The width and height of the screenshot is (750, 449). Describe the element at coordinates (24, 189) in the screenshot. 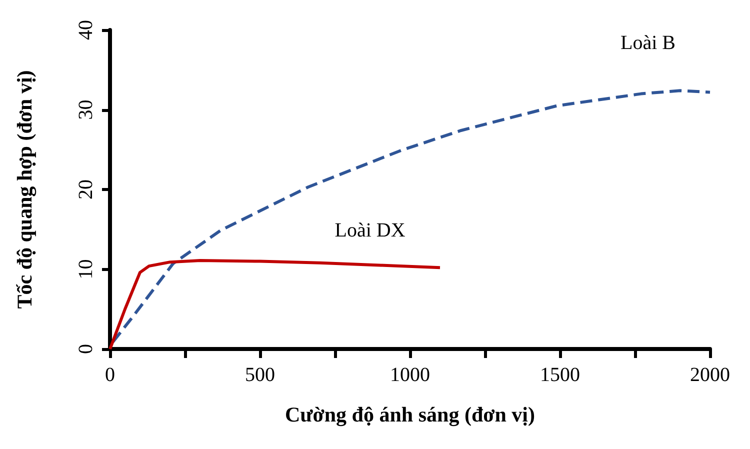

I see `y-axis-title: Tốc độ quang hợp (đơn vị)` at that location.